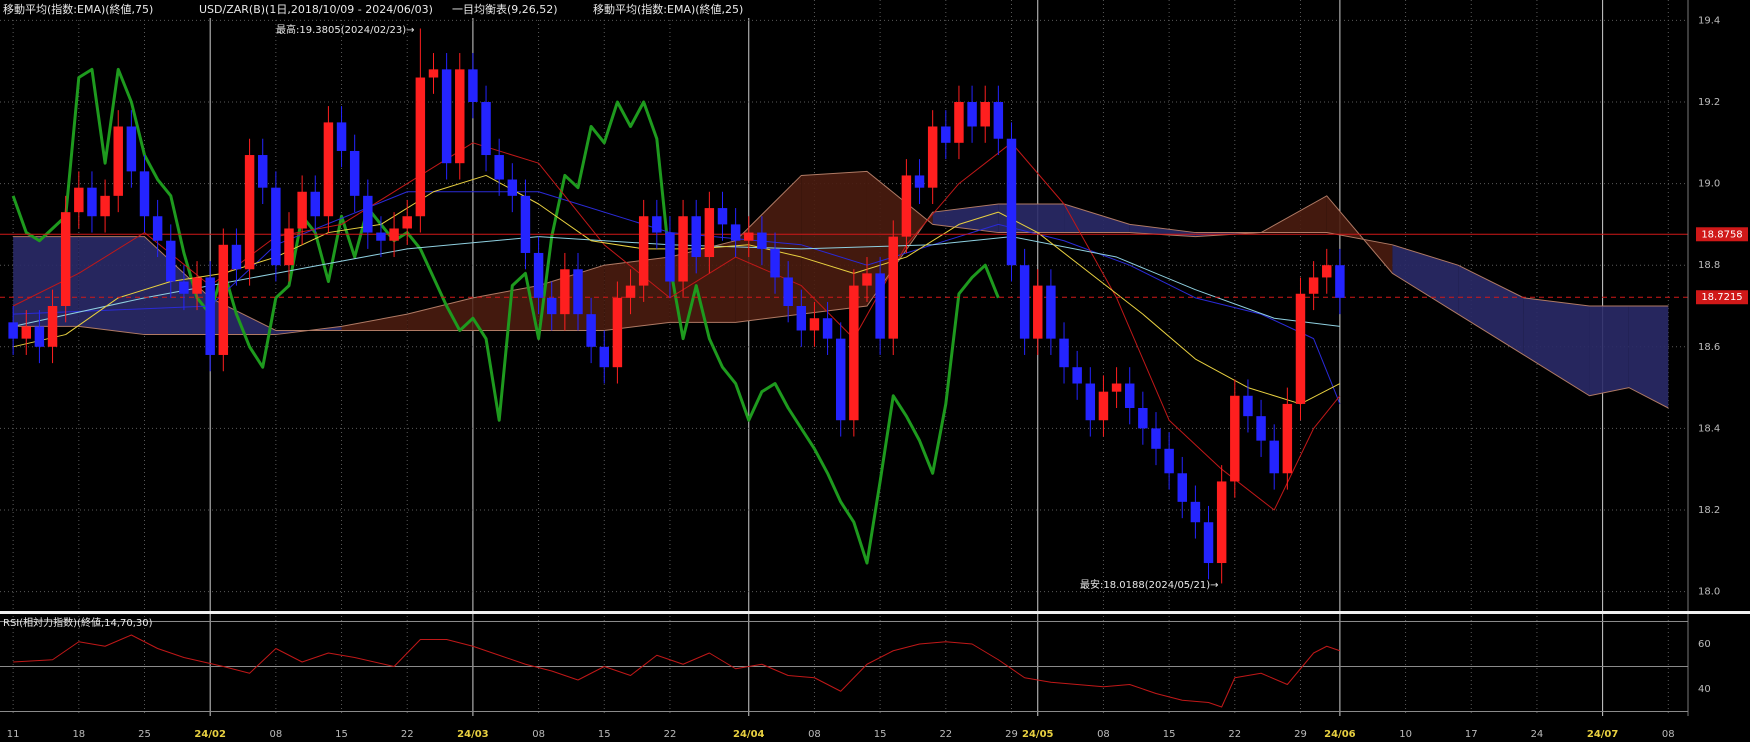 This screenshot has width=1750, height=742. Describe the element at coordinates (345, 29) in the screenshot. I see `annotation: 最高:19.3805(2024/02/23)→` at that location.